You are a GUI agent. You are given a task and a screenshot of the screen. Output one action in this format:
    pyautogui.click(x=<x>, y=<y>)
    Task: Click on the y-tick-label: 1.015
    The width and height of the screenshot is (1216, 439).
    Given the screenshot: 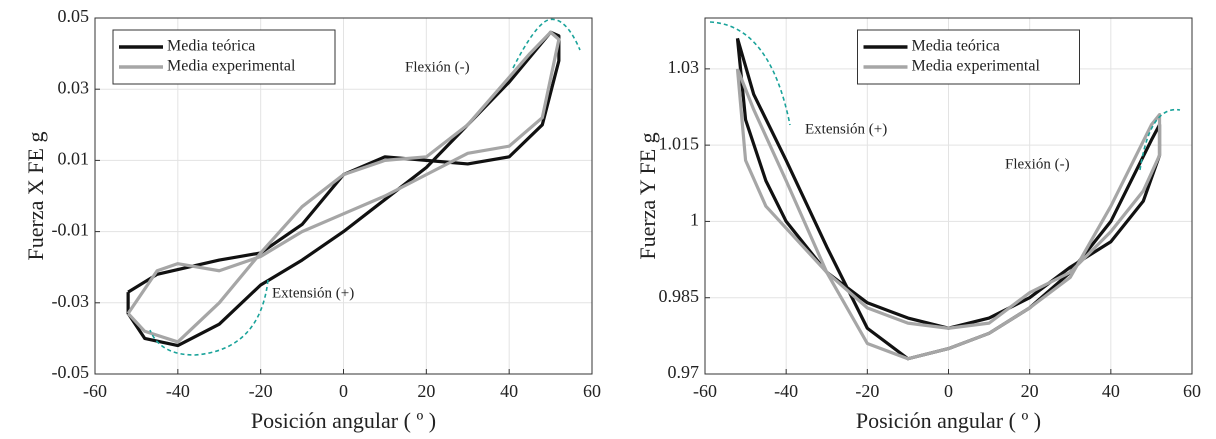 What is the action you would take?
    pyautogui.click(x=679, y=143)
    